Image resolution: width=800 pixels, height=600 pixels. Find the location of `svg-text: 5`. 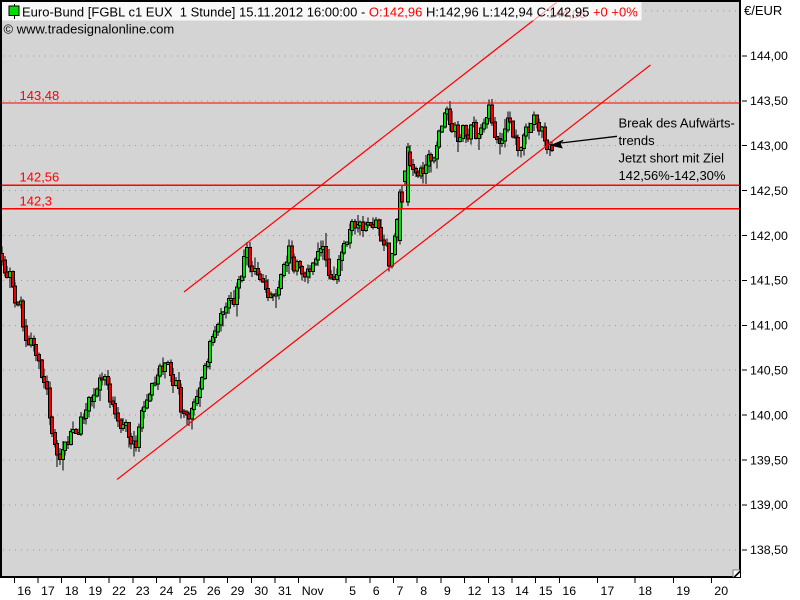

svg-text: 5 is located at coordinates (352, 591).